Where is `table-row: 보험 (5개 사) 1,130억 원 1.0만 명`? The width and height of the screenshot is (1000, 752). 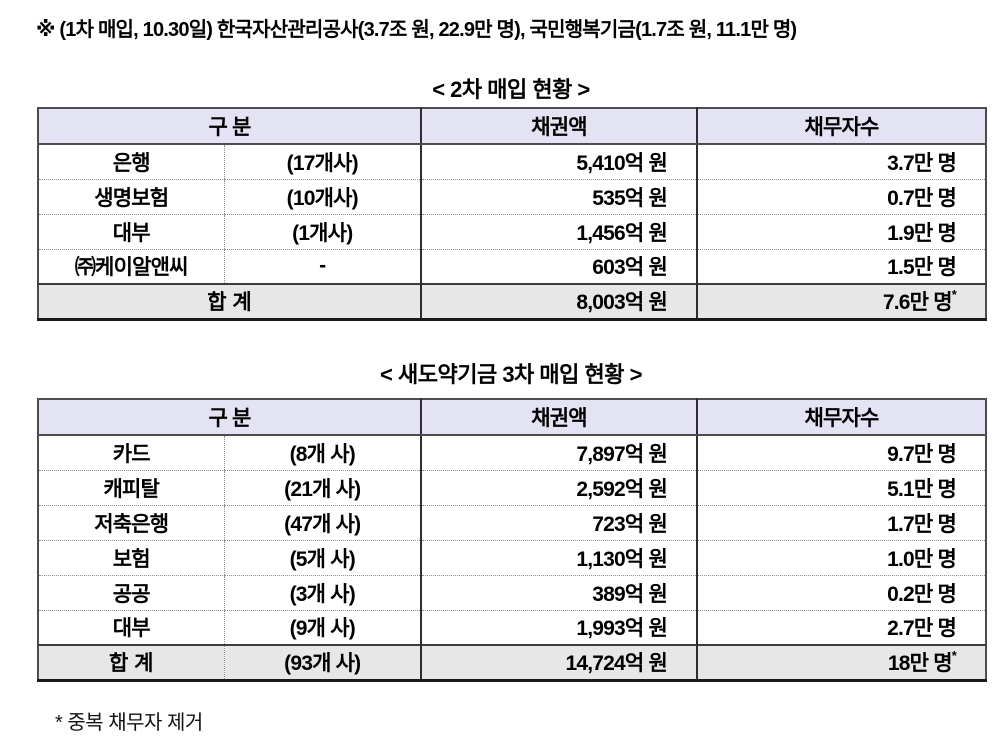
table-row: 보험 (5개 사) 1,130억 원 1.0만 명 is located at coordinates (512, 558).